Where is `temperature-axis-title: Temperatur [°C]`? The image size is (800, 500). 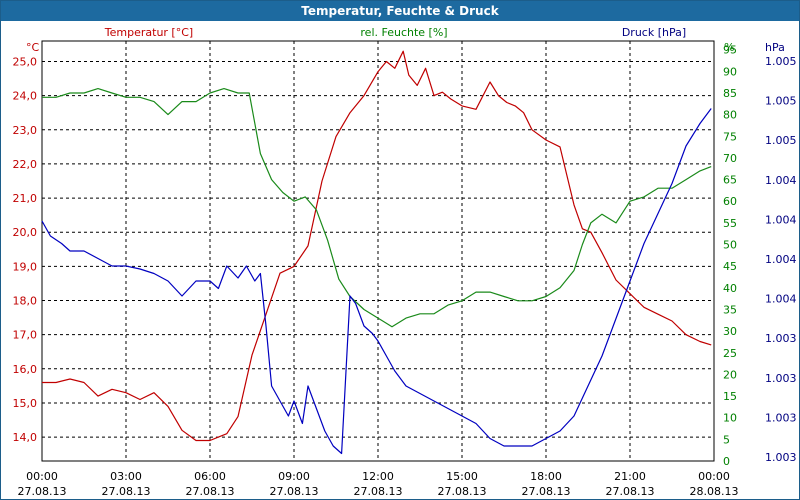 temperature-axis-title: Temperatur [°C] is located at coordinates (148, 32).